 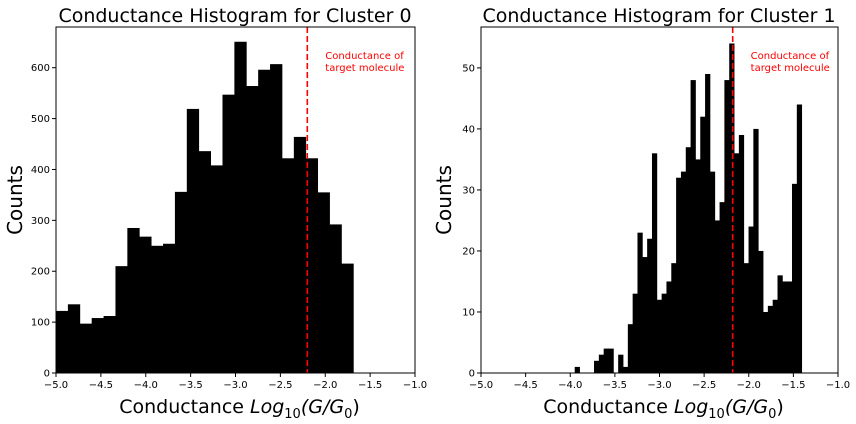 What do you see at coordinates (267, 407) in the screenshot?
I see `x-axis-label-log: Log` at bounding box center [267, 407].